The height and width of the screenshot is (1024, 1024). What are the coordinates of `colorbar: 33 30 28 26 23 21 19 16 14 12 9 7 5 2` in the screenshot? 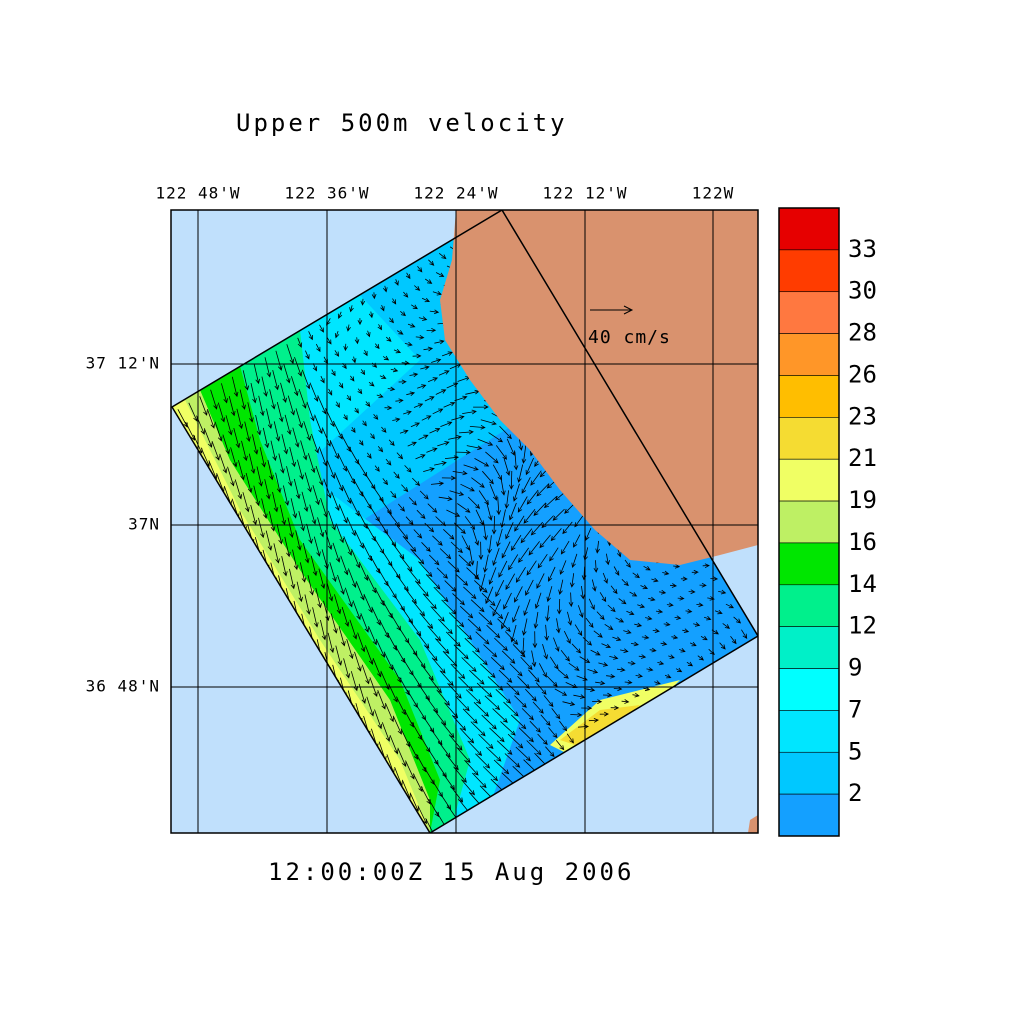 It's located at (827, 522).